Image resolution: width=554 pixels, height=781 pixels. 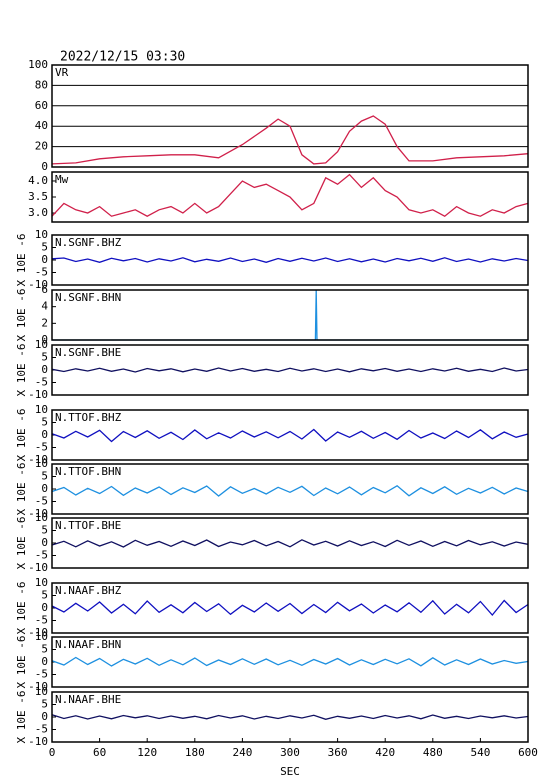 What do you see at coordinates (88, 699) in the screenshot?
I see `panel-label: N.NAAF.BHE` at bounding box center [88, 699].